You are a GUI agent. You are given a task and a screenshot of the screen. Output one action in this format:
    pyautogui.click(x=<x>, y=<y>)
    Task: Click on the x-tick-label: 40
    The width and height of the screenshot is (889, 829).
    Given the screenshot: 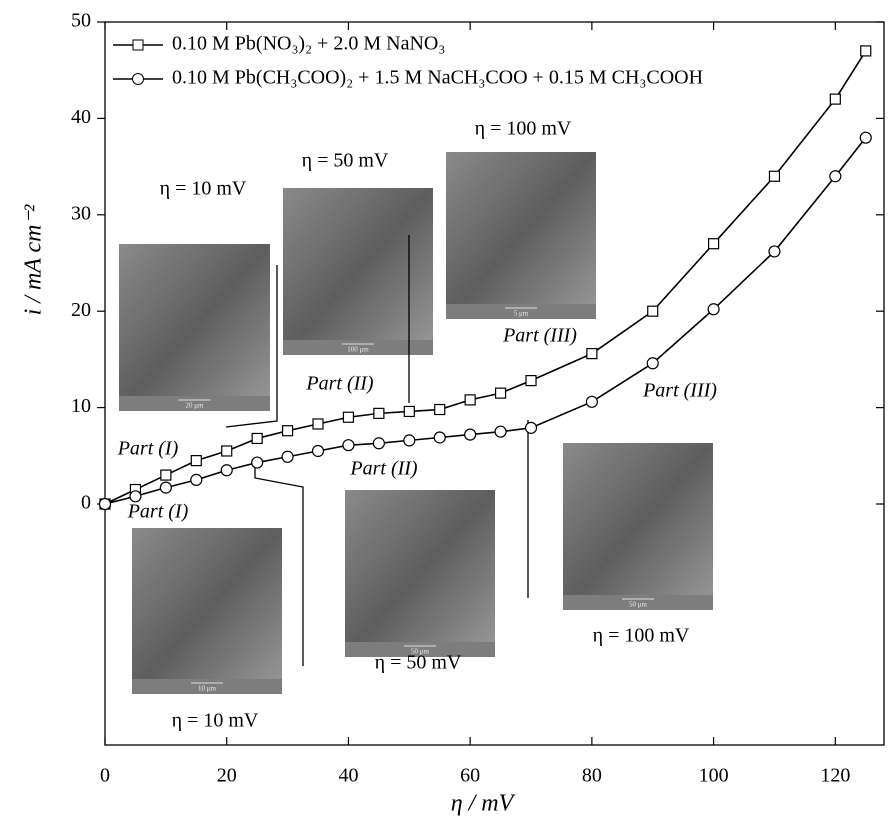 What is the action you would take?
    pyautogui.click(x=348, y=776)
    